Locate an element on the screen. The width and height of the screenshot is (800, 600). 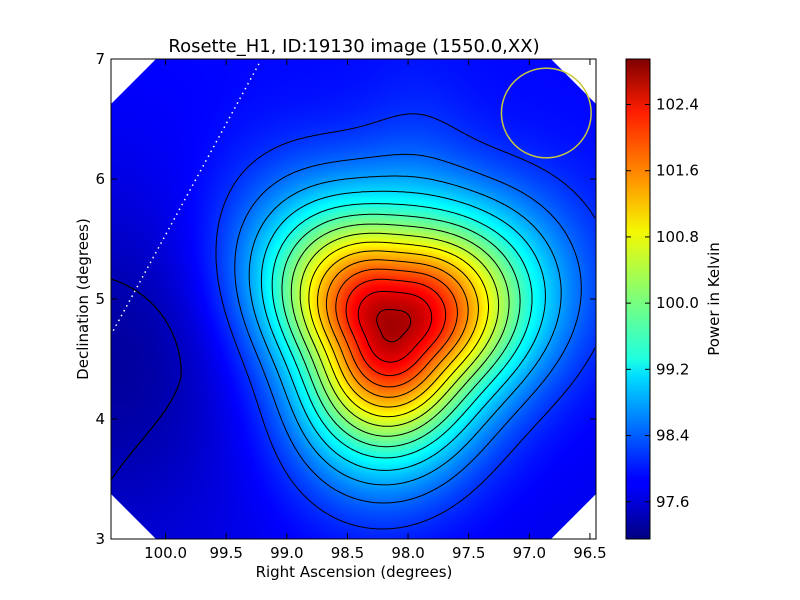
x-tick-label: 99.0 is located at coordinates (286, 553).